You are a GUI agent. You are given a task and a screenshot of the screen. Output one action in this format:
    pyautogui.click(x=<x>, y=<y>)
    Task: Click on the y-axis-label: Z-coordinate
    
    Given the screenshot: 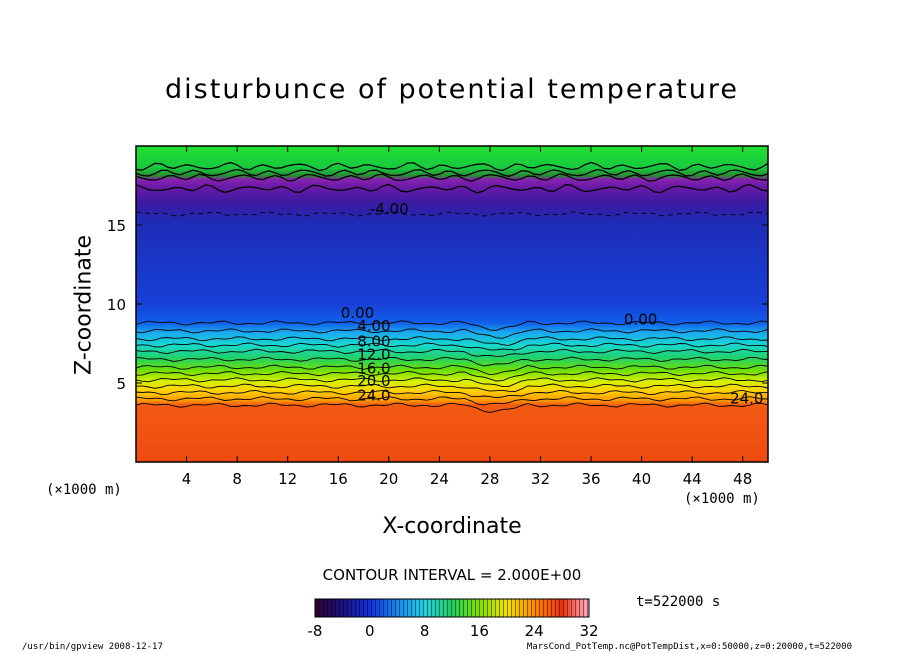 What is the action you would take?
    pyautogui.click(x=84, y=305)
    